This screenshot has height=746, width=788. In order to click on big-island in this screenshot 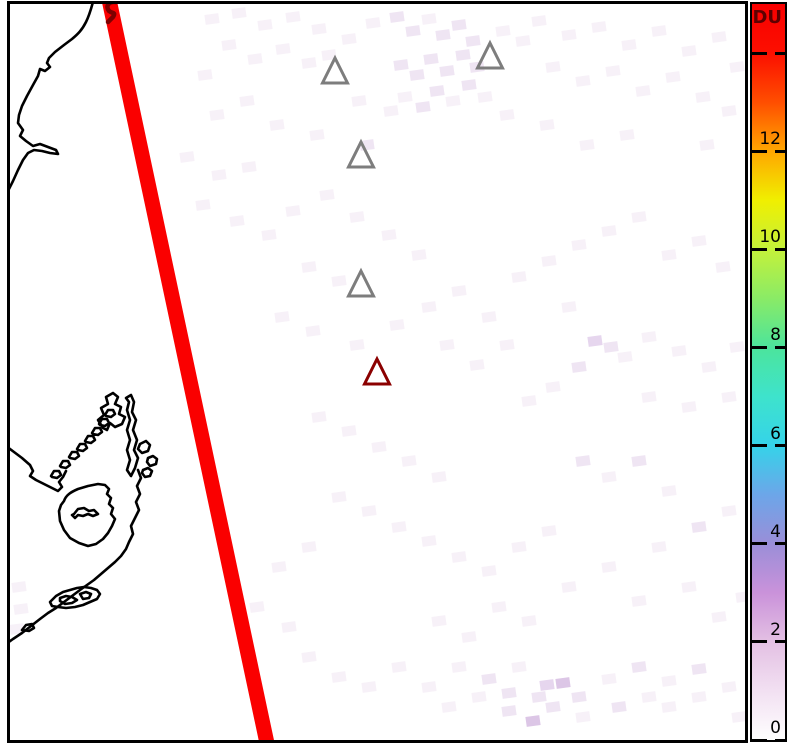, I will do `click(87, 515)`.